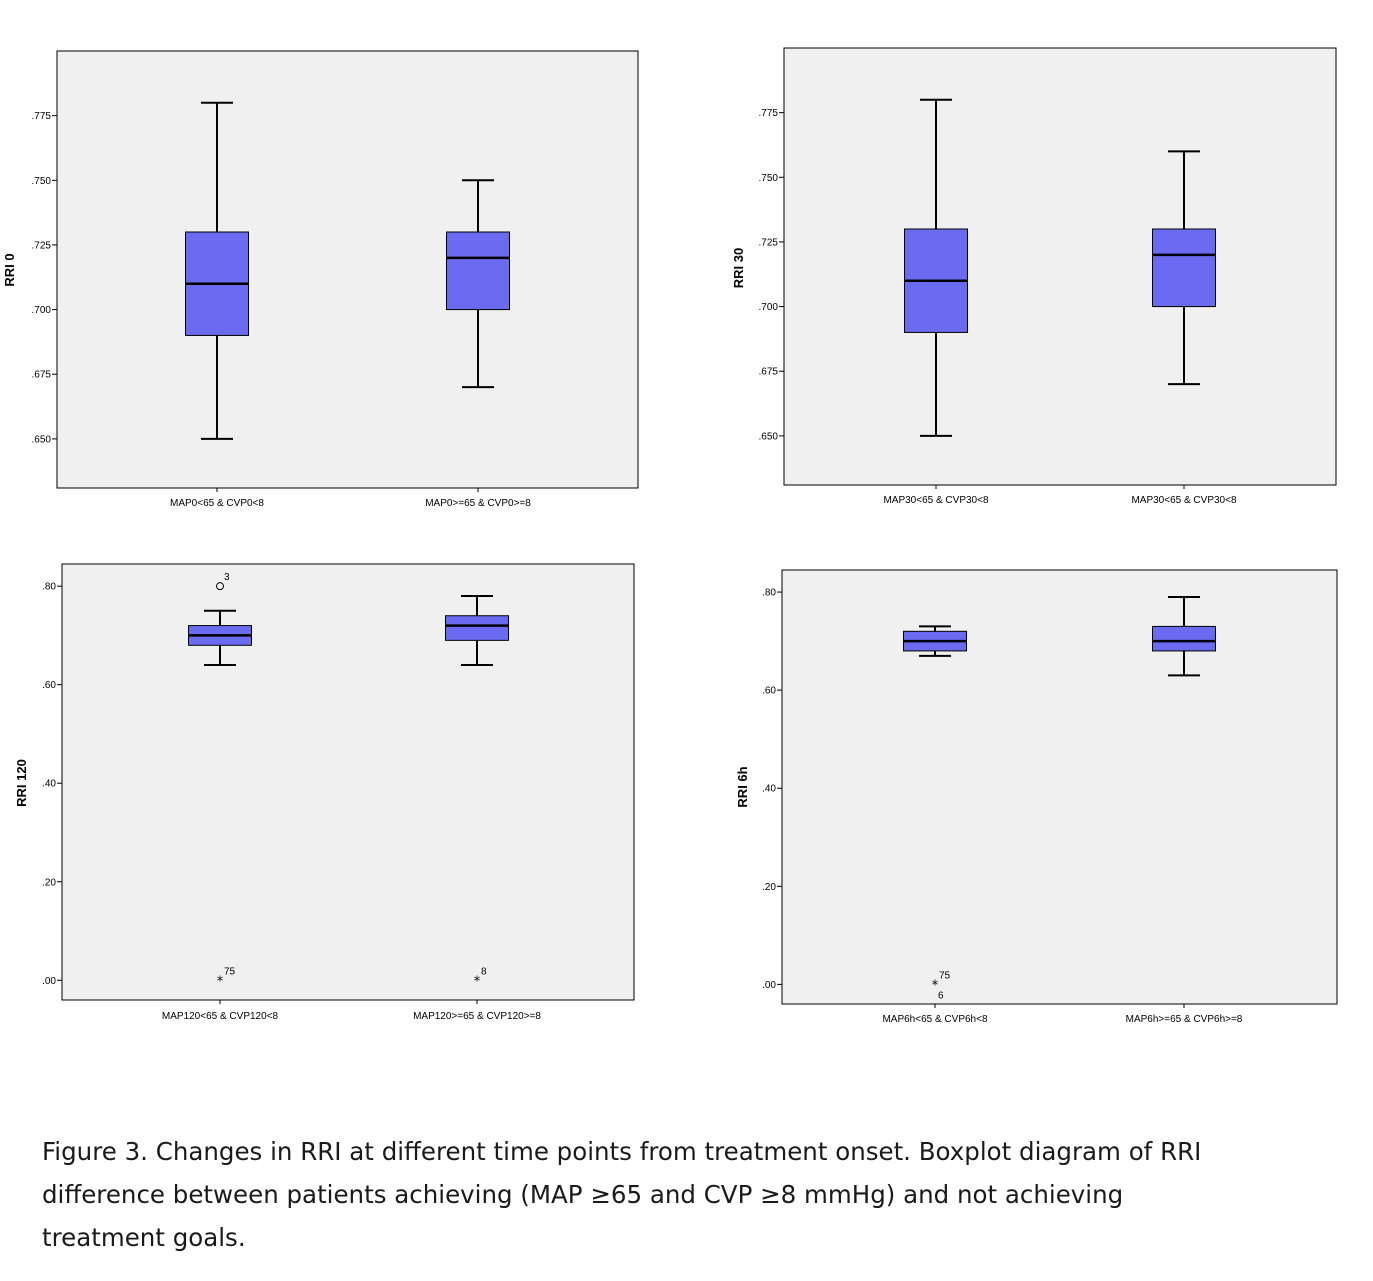 This screenshot has width=1373, height=1281. I want to click on y-axis-label: RRI 30, so click(738, 268).